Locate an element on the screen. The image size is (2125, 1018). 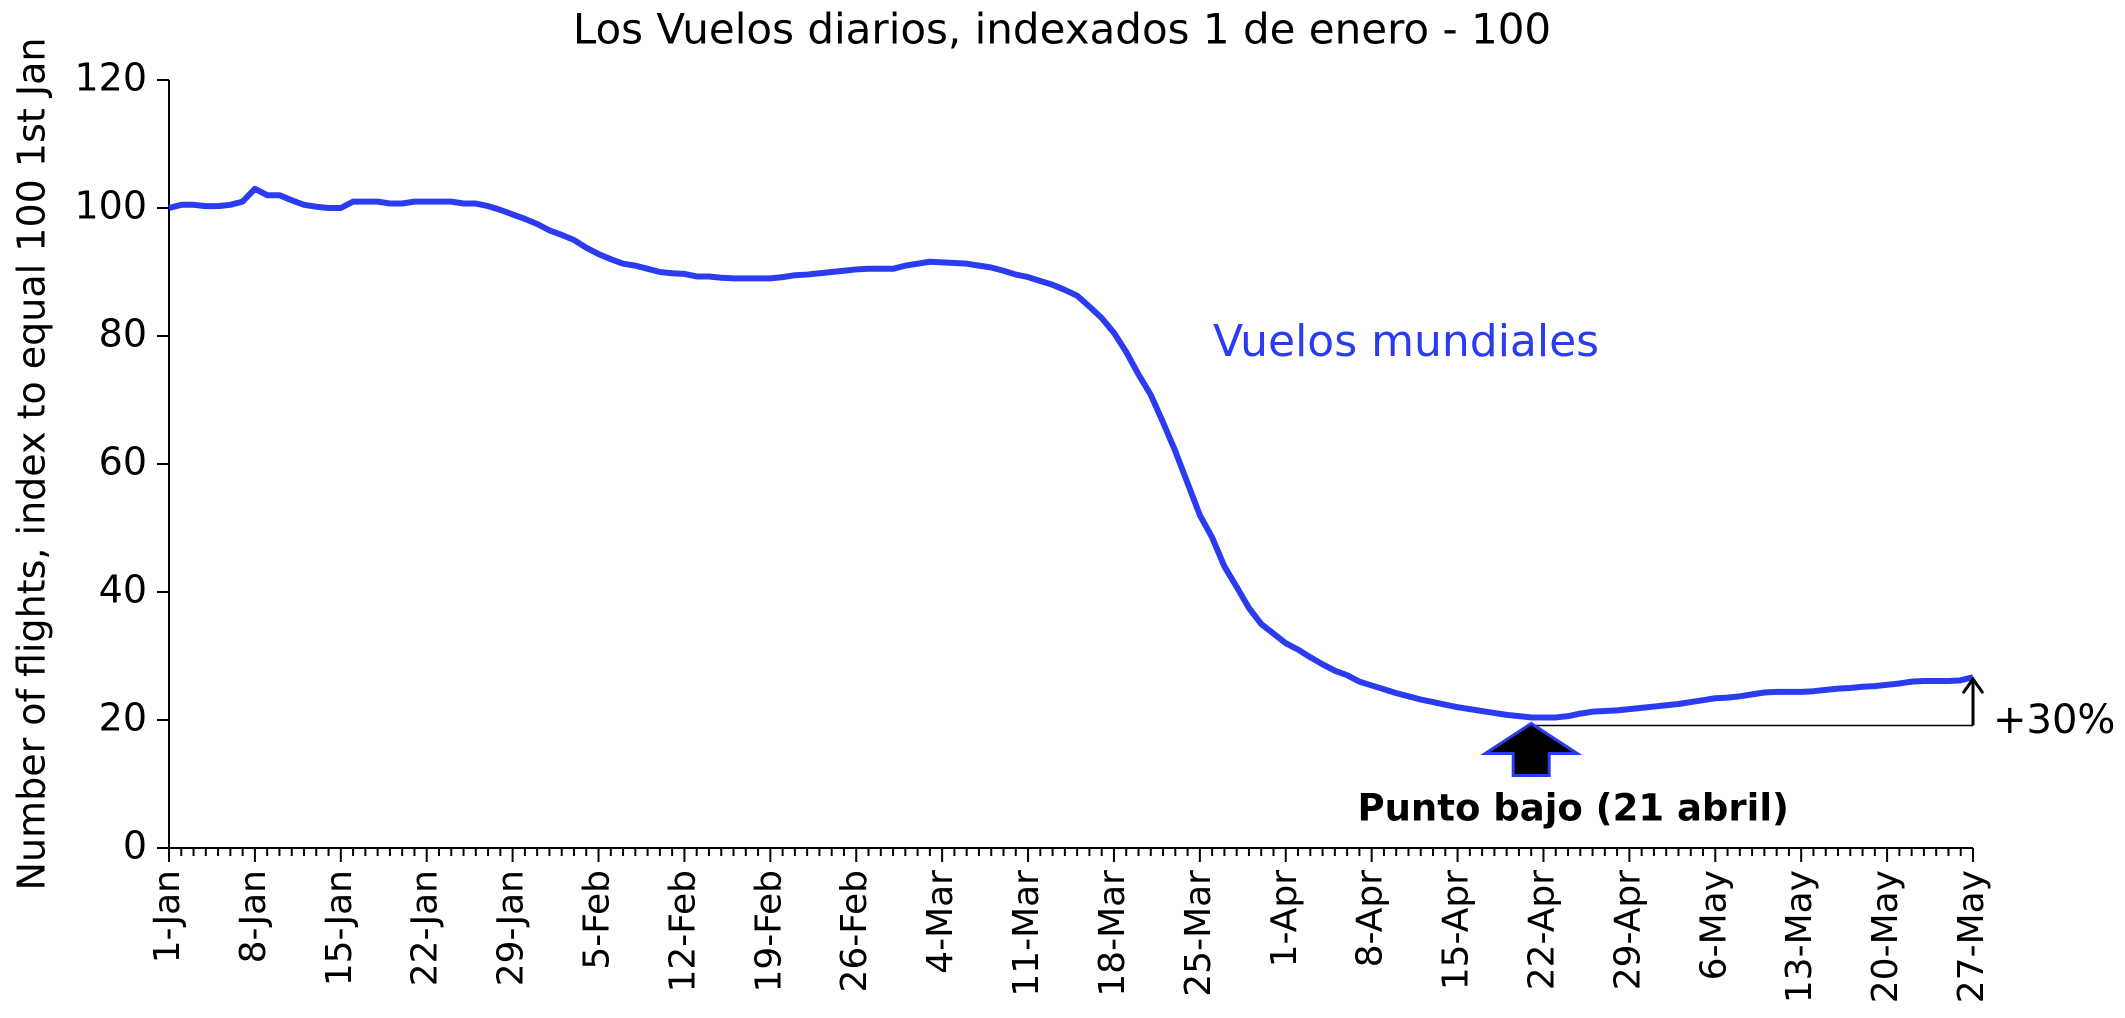
x-tick-label: 25-Mar is located at coordinates (1198, 933).